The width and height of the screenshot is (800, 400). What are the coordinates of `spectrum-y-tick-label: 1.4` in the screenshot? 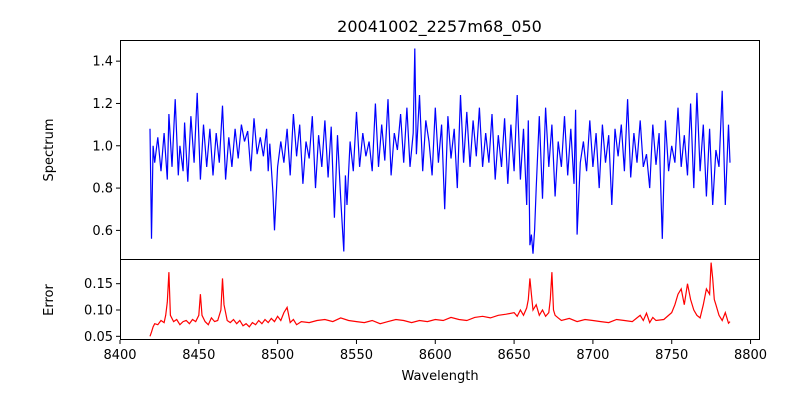 It's located at (102, 62).